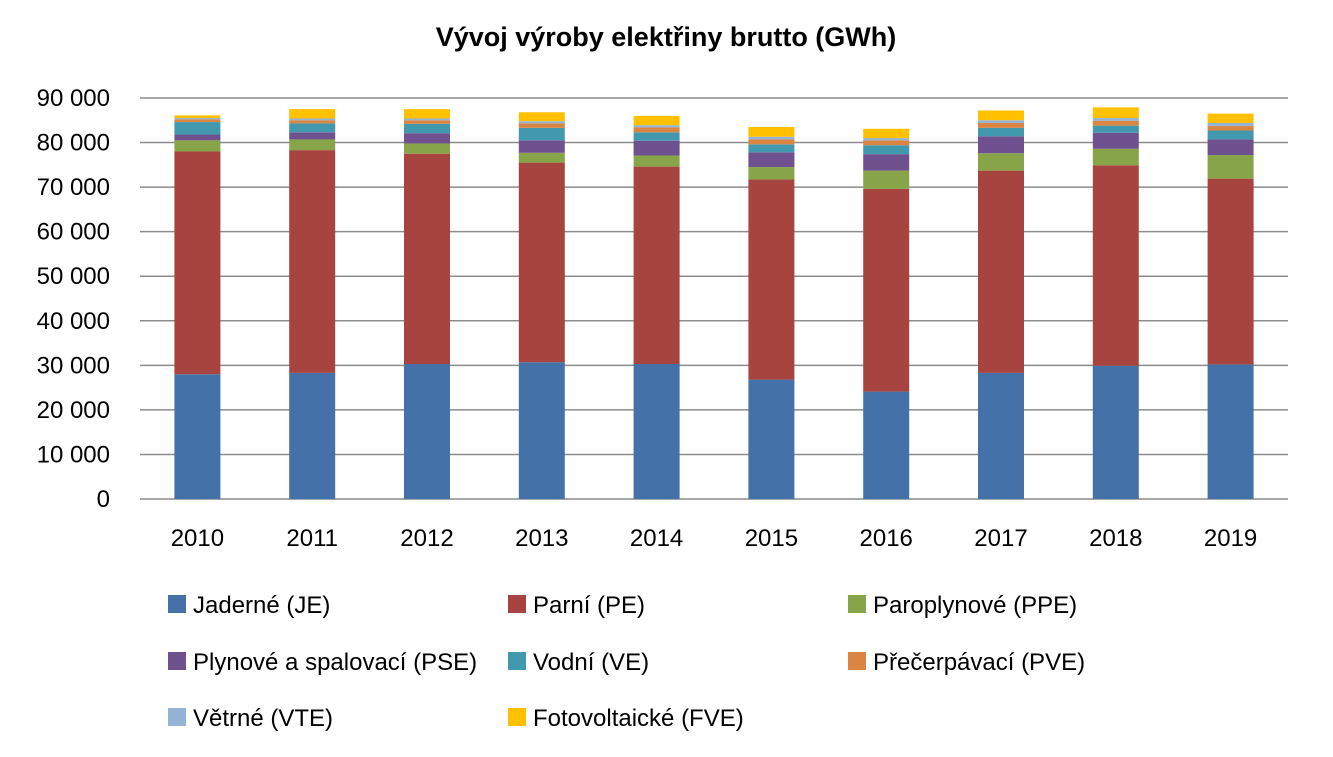  I want to click on legend-label: Přečerpávací (PVE), so click(979, 662).